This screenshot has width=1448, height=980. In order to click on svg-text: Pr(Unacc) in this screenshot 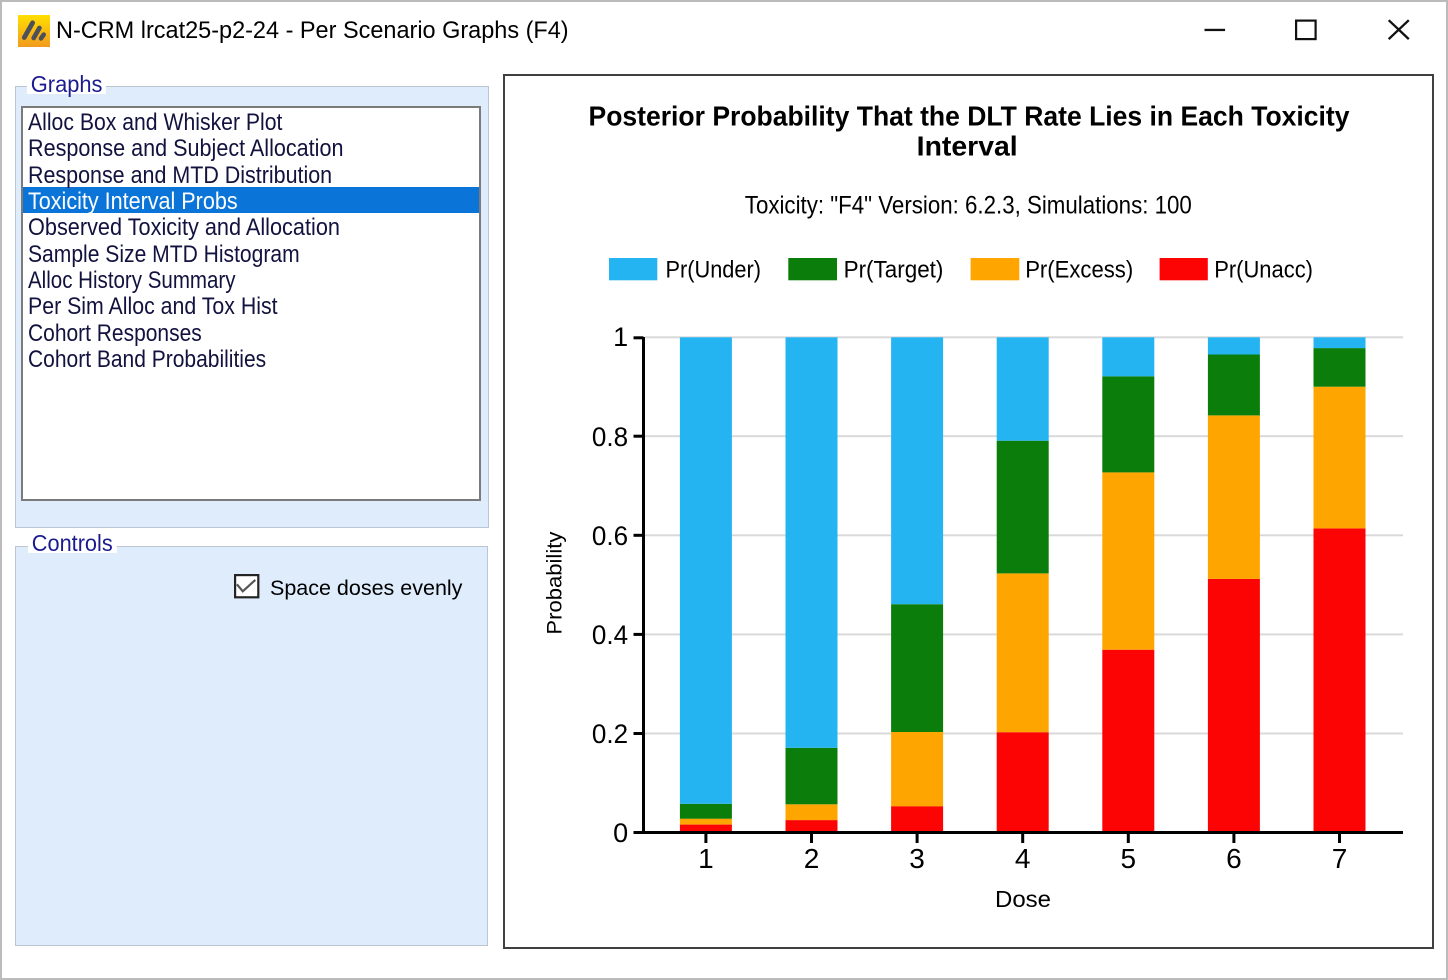, I will do `click(1263, 270)`.